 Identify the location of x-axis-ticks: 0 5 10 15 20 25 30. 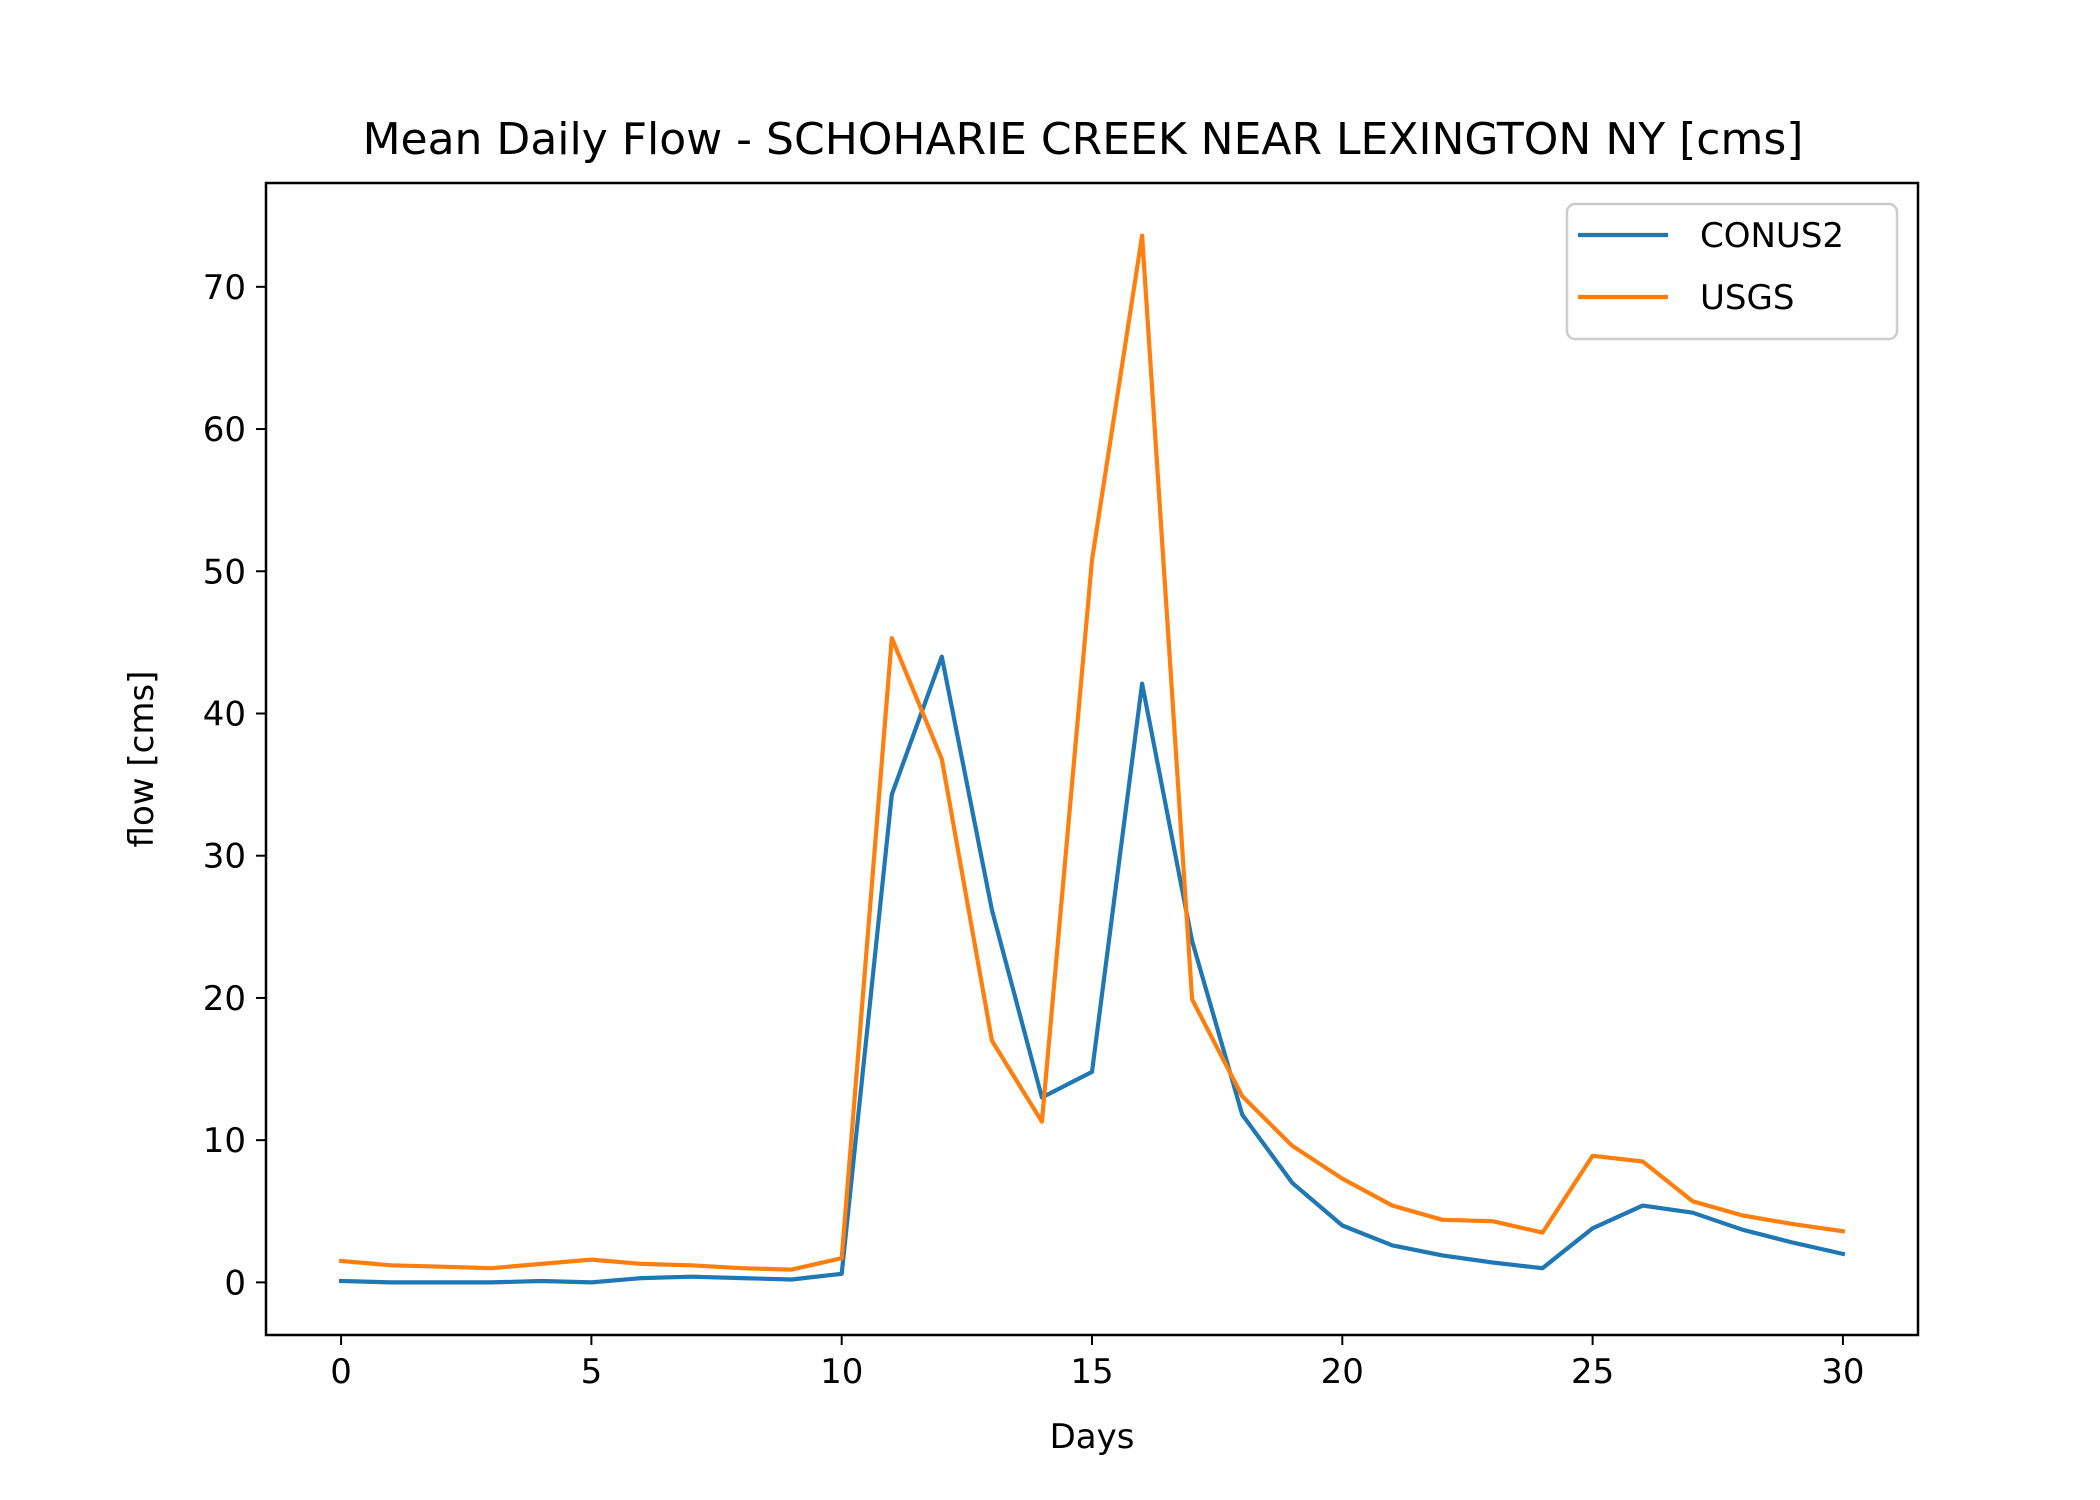
(1097, 1363).